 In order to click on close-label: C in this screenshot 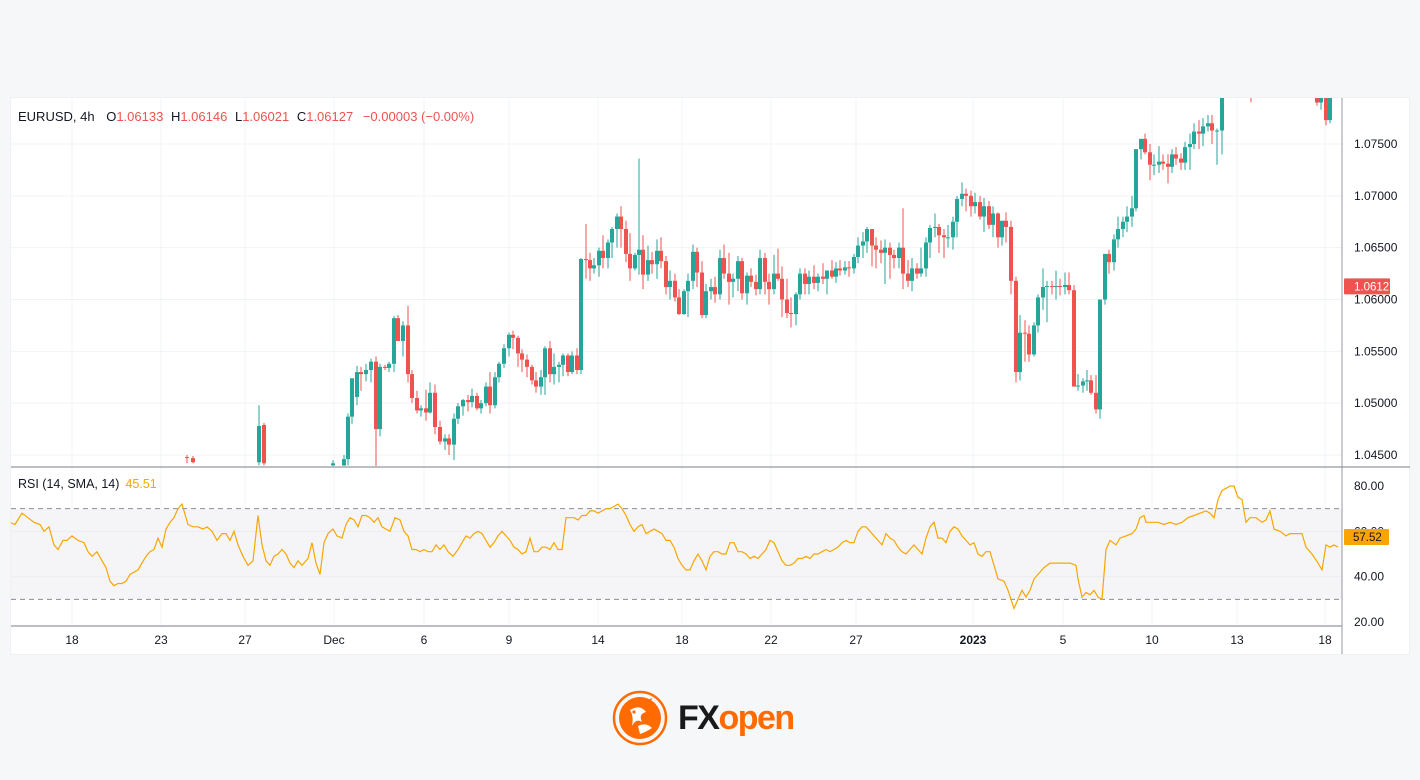, I will do `click(301, 116)`.